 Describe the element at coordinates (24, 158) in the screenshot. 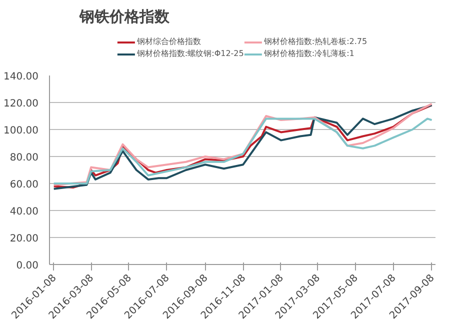

I see `y-tick-label: 80.00` at that location.